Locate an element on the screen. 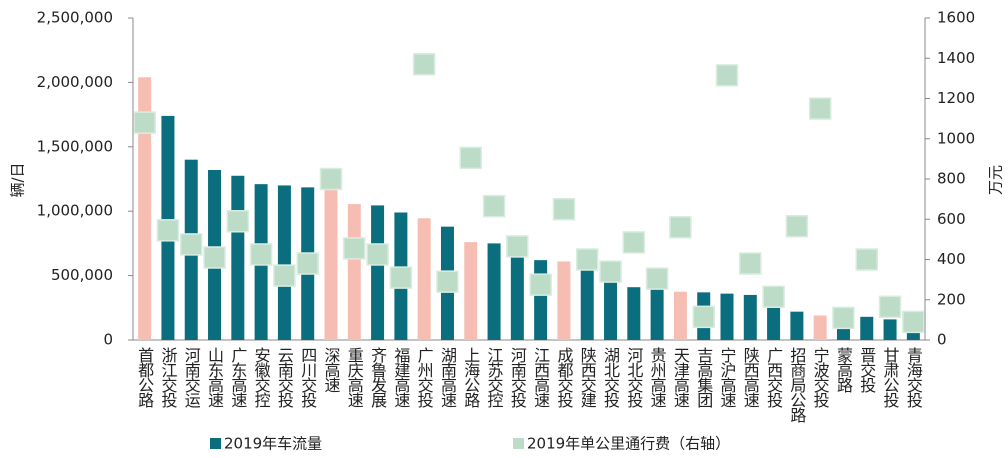 The width and height of the screenshot is (1008, 458). y-tick-label: 500,000 is located at coordinates (82, 275).